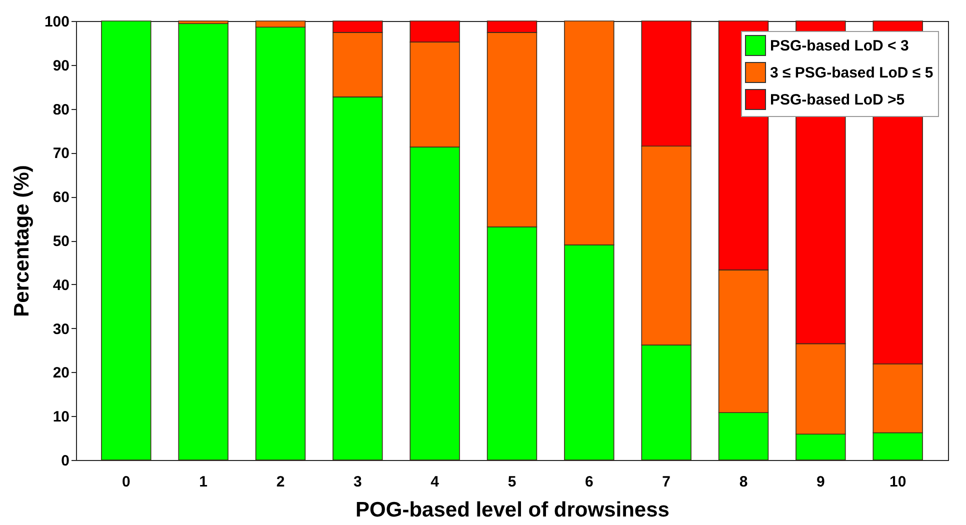 The height and width of the screenshot is (525, 966). I want to click on y-tick-label: 20, so click(61, 373).